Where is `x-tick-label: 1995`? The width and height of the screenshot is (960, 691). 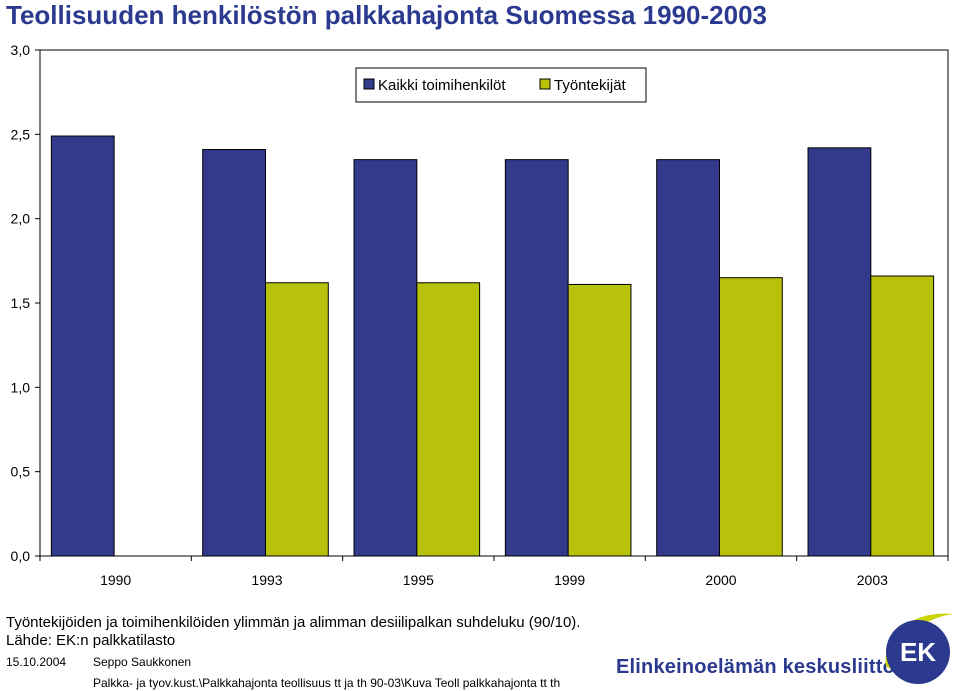 x-tick-label: 1995 is located at coordinates (418, 580).